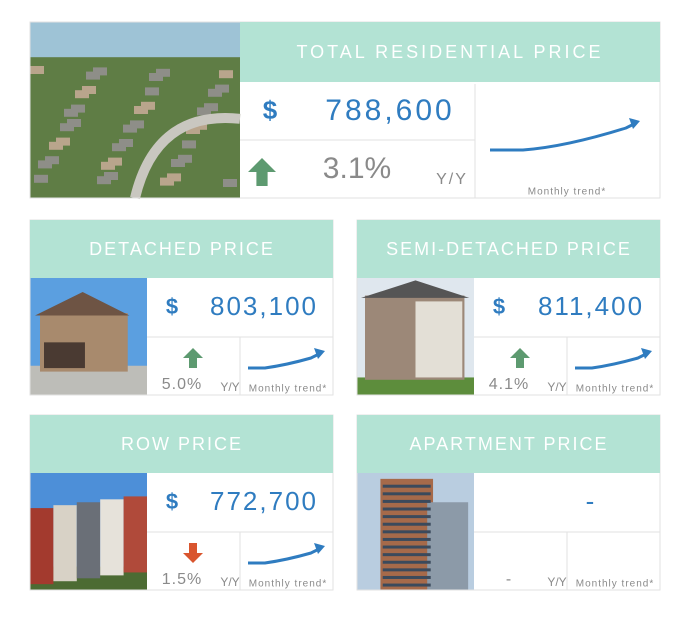 This screenshot has height=623, width=700. Describe the element at coordinates (389, 110) in the screenshot. I see `price: 788,600` at that location.